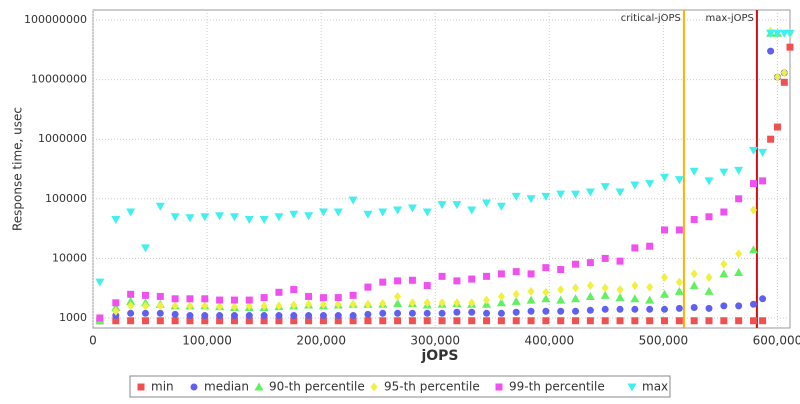 The height and width of the screenshot is (404, 800). I want to click on legend-label: median, so click(226, 387).